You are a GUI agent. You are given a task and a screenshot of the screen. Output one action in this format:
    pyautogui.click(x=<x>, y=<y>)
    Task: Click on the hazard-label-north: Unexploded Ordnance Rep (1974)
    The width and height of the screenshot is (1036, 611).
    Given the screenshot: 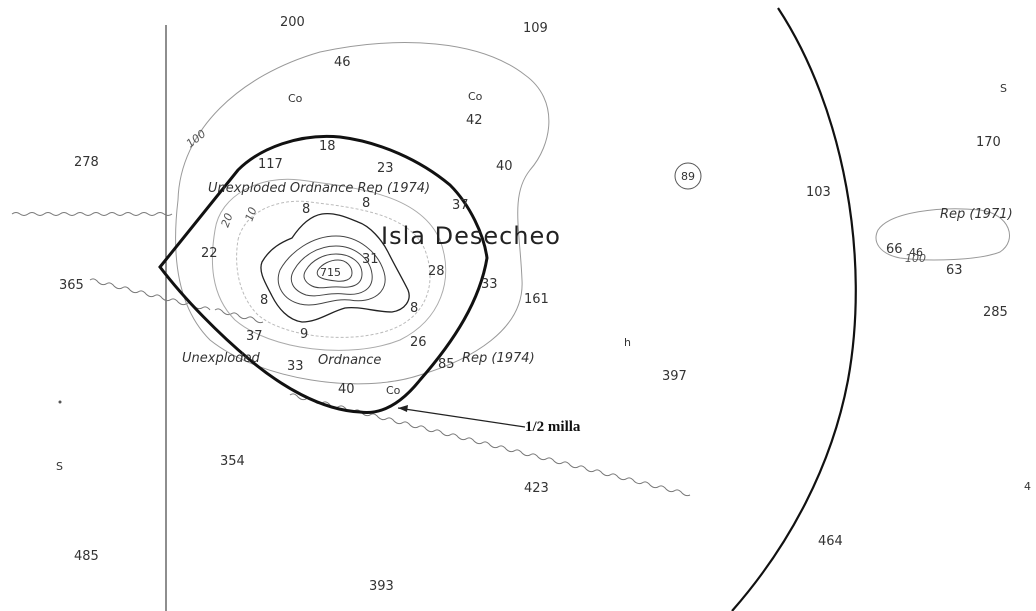 What is the action you would take?
    pyautogui.click(x=319, y=188)
    